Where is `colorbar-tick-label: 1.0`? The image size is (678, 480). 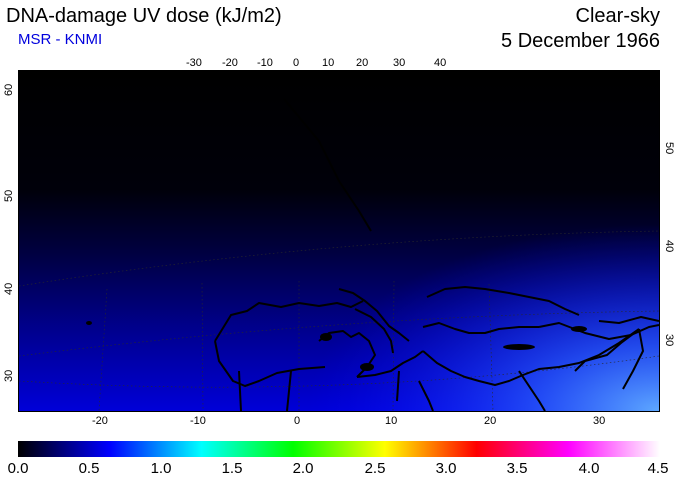
colorbar-tick-label: 1.0 is located at coordinates (161, 468).